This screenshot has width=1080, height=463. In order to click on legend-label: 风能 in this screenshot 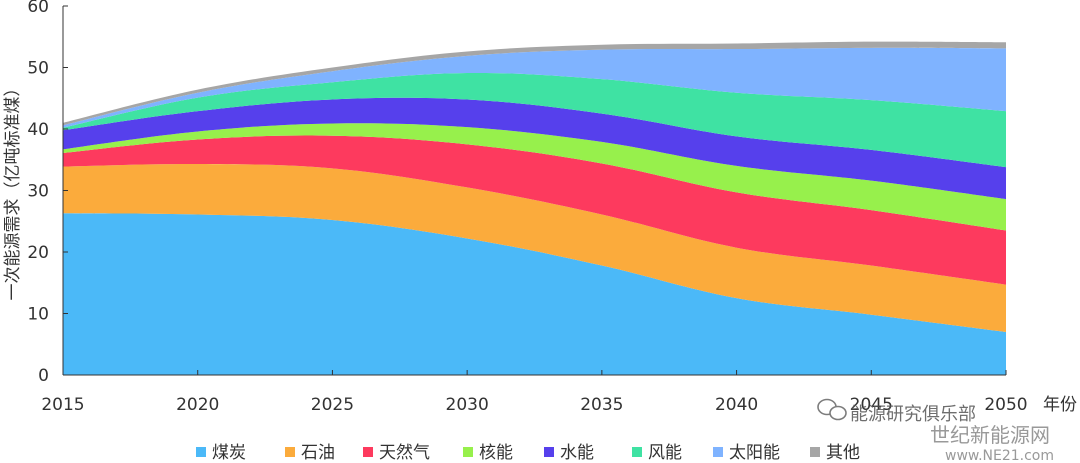, I will do `click(665, 453)`.